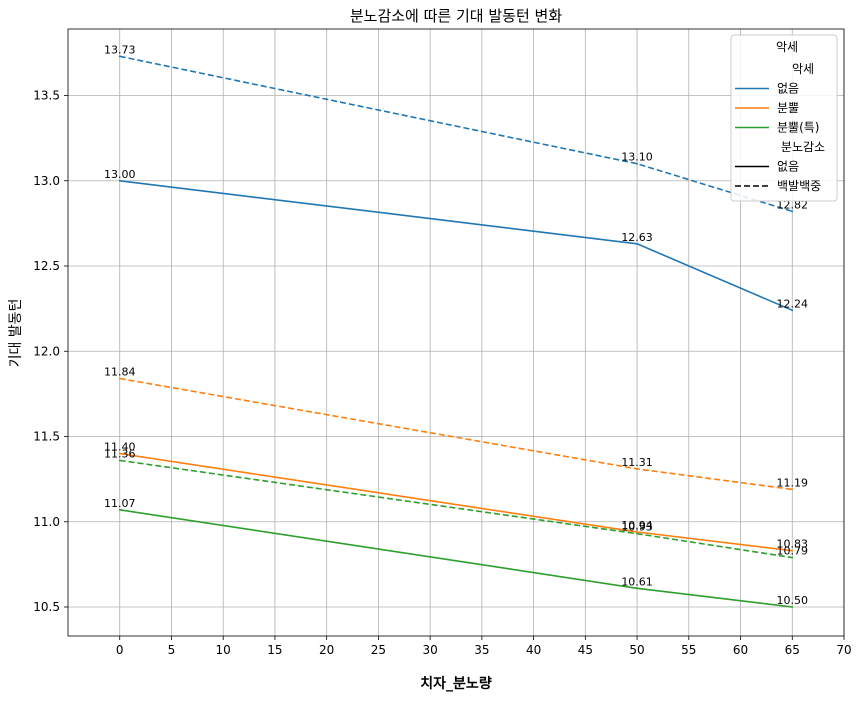  I want to click on data-label: 10.93, so click(637, 527).